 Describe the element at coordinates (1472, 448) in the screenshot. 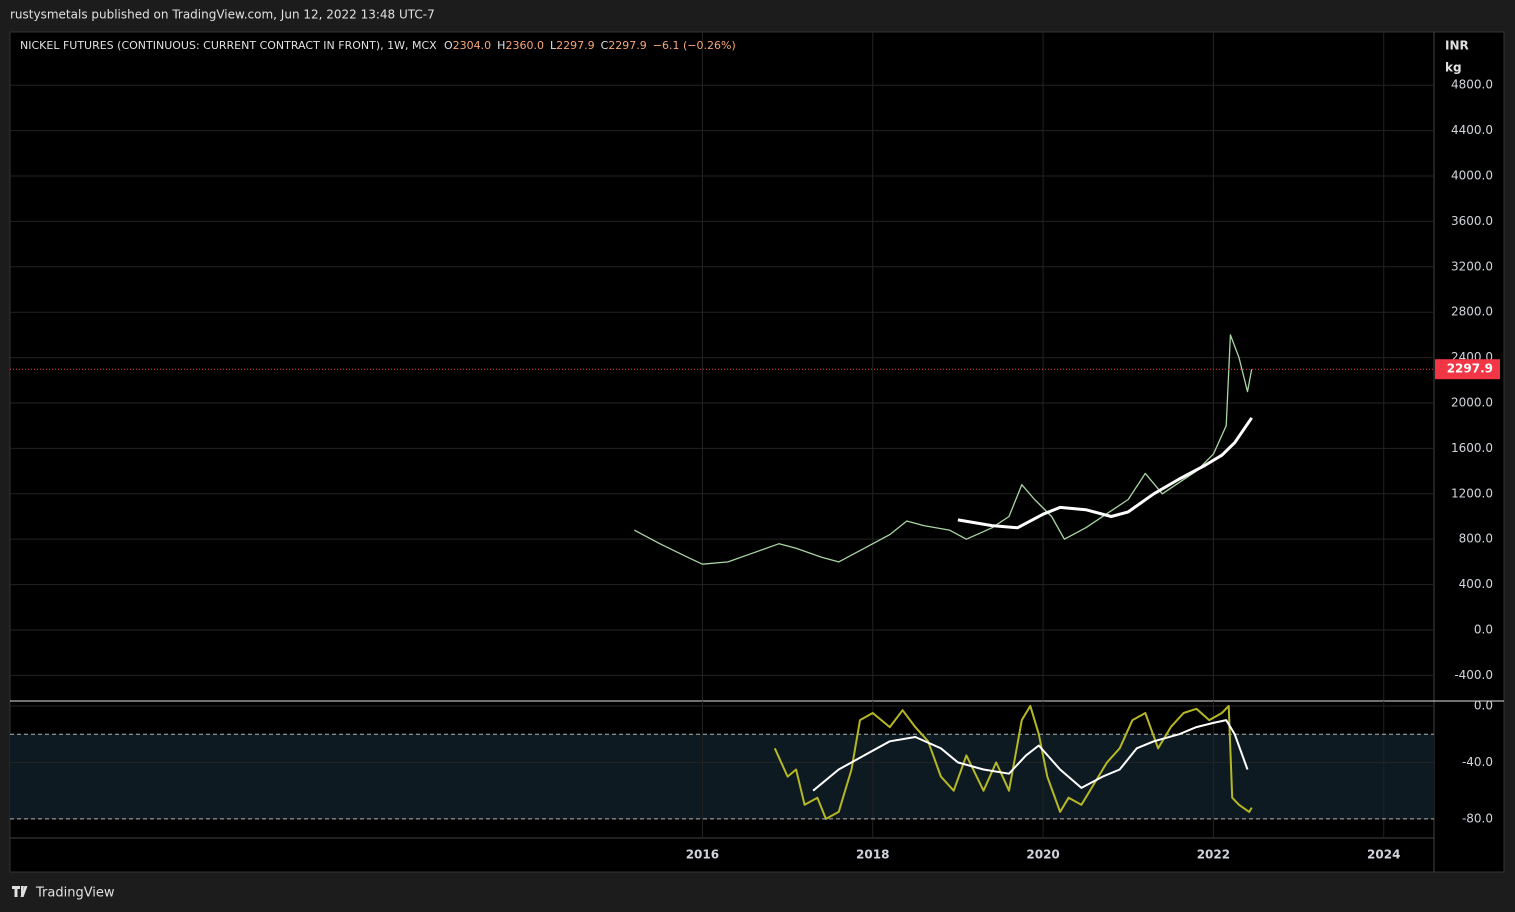

I see `y-tick-label: 1600.0` at that location.